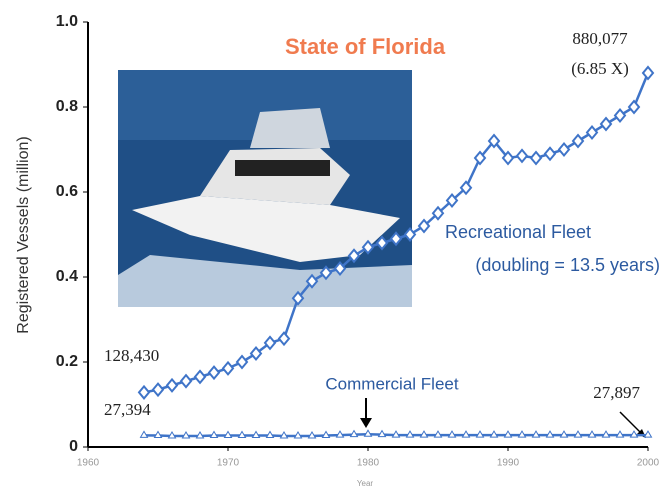 This screenshot has height=488, width=665. What do you see at coordinates (290, 128) in the screenshot?
I see `boat-tower` at bounding box center [290, 128].